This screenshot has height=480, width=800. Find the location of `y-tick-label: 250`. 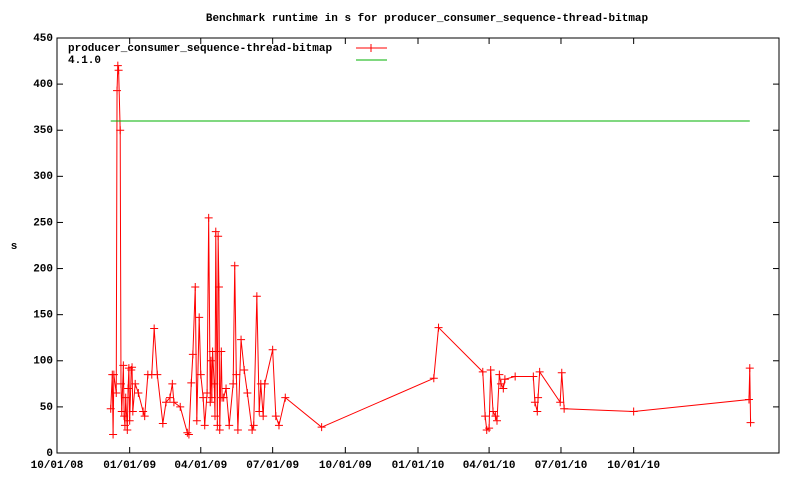

y-tick-label: 250 is located at coordinates (43, 223).